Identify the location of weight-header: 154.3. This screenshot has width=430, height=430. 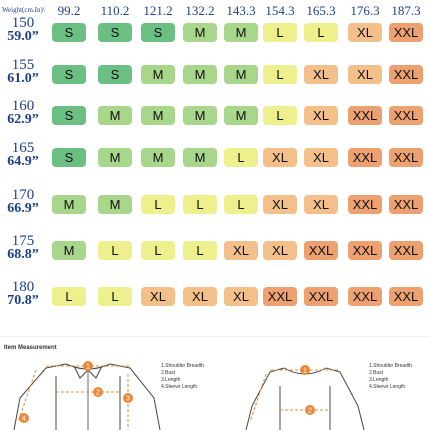
(280, 10).